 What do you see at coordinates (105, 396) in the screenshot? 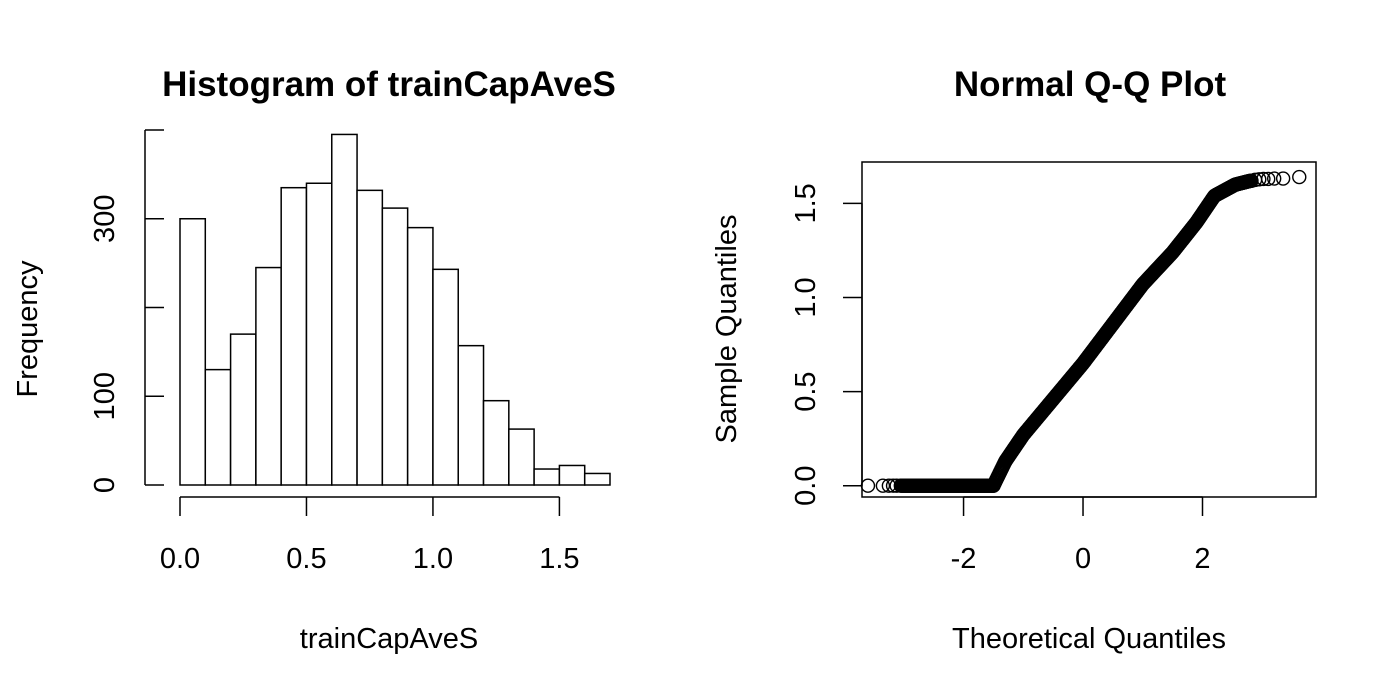
I see `histogram-y-tick-label: 100` at bounding box center [105, 396].